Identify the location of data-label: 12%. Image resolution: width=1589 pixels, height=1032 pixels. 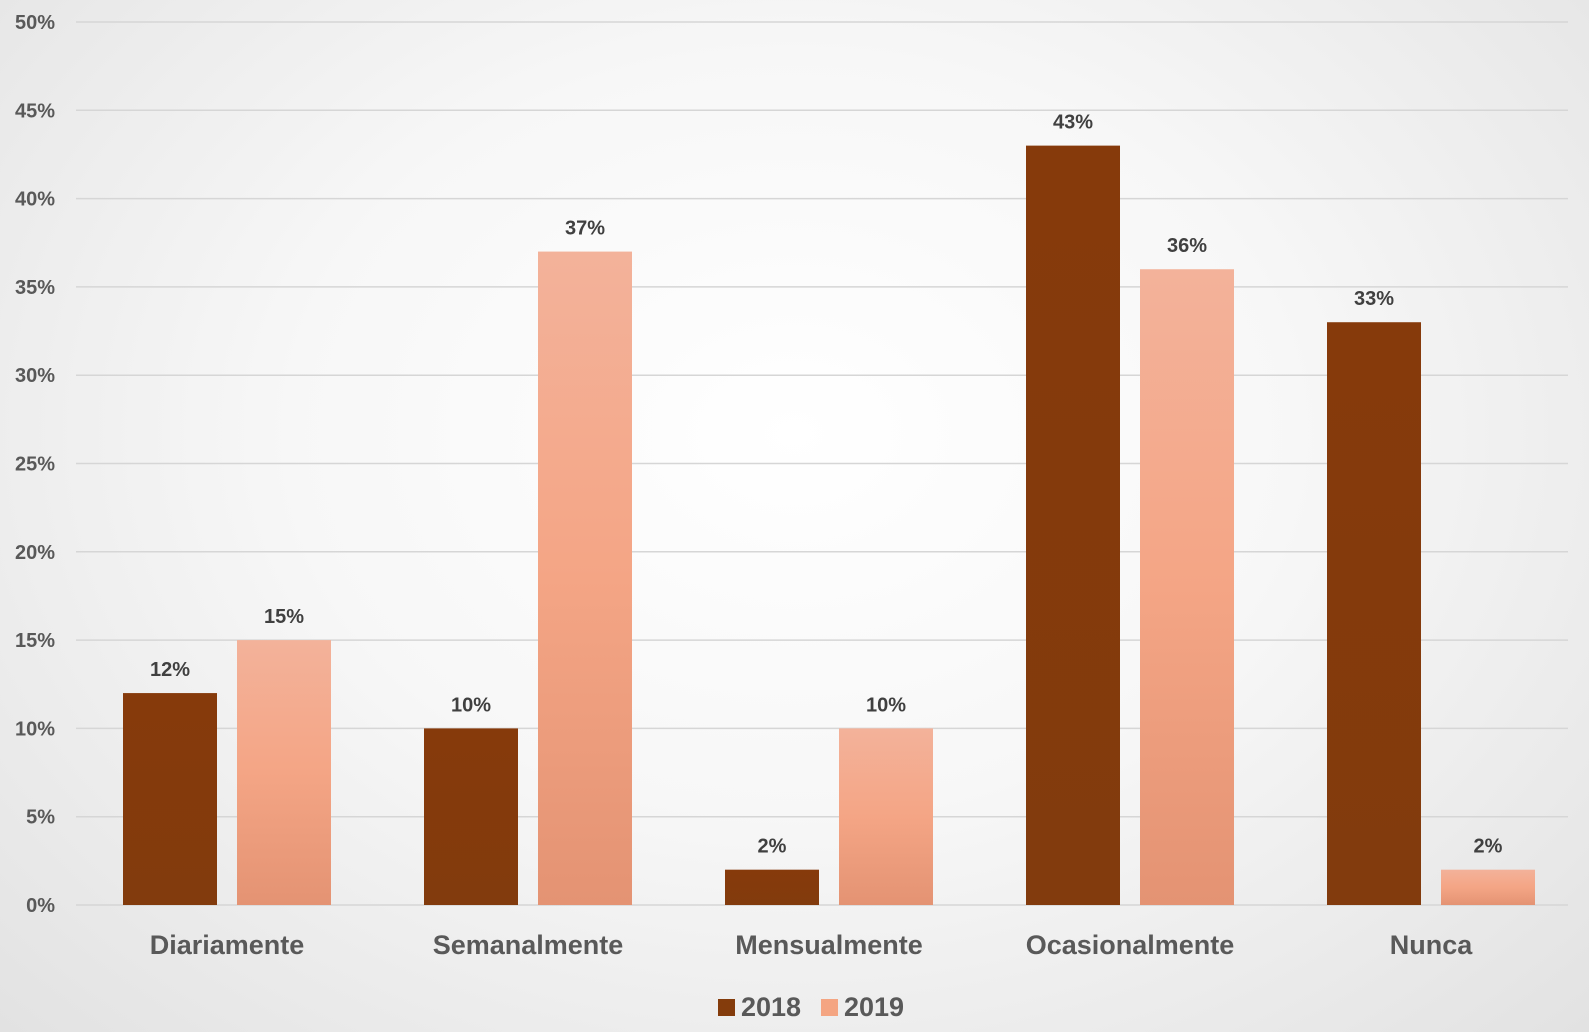
(170, 670).